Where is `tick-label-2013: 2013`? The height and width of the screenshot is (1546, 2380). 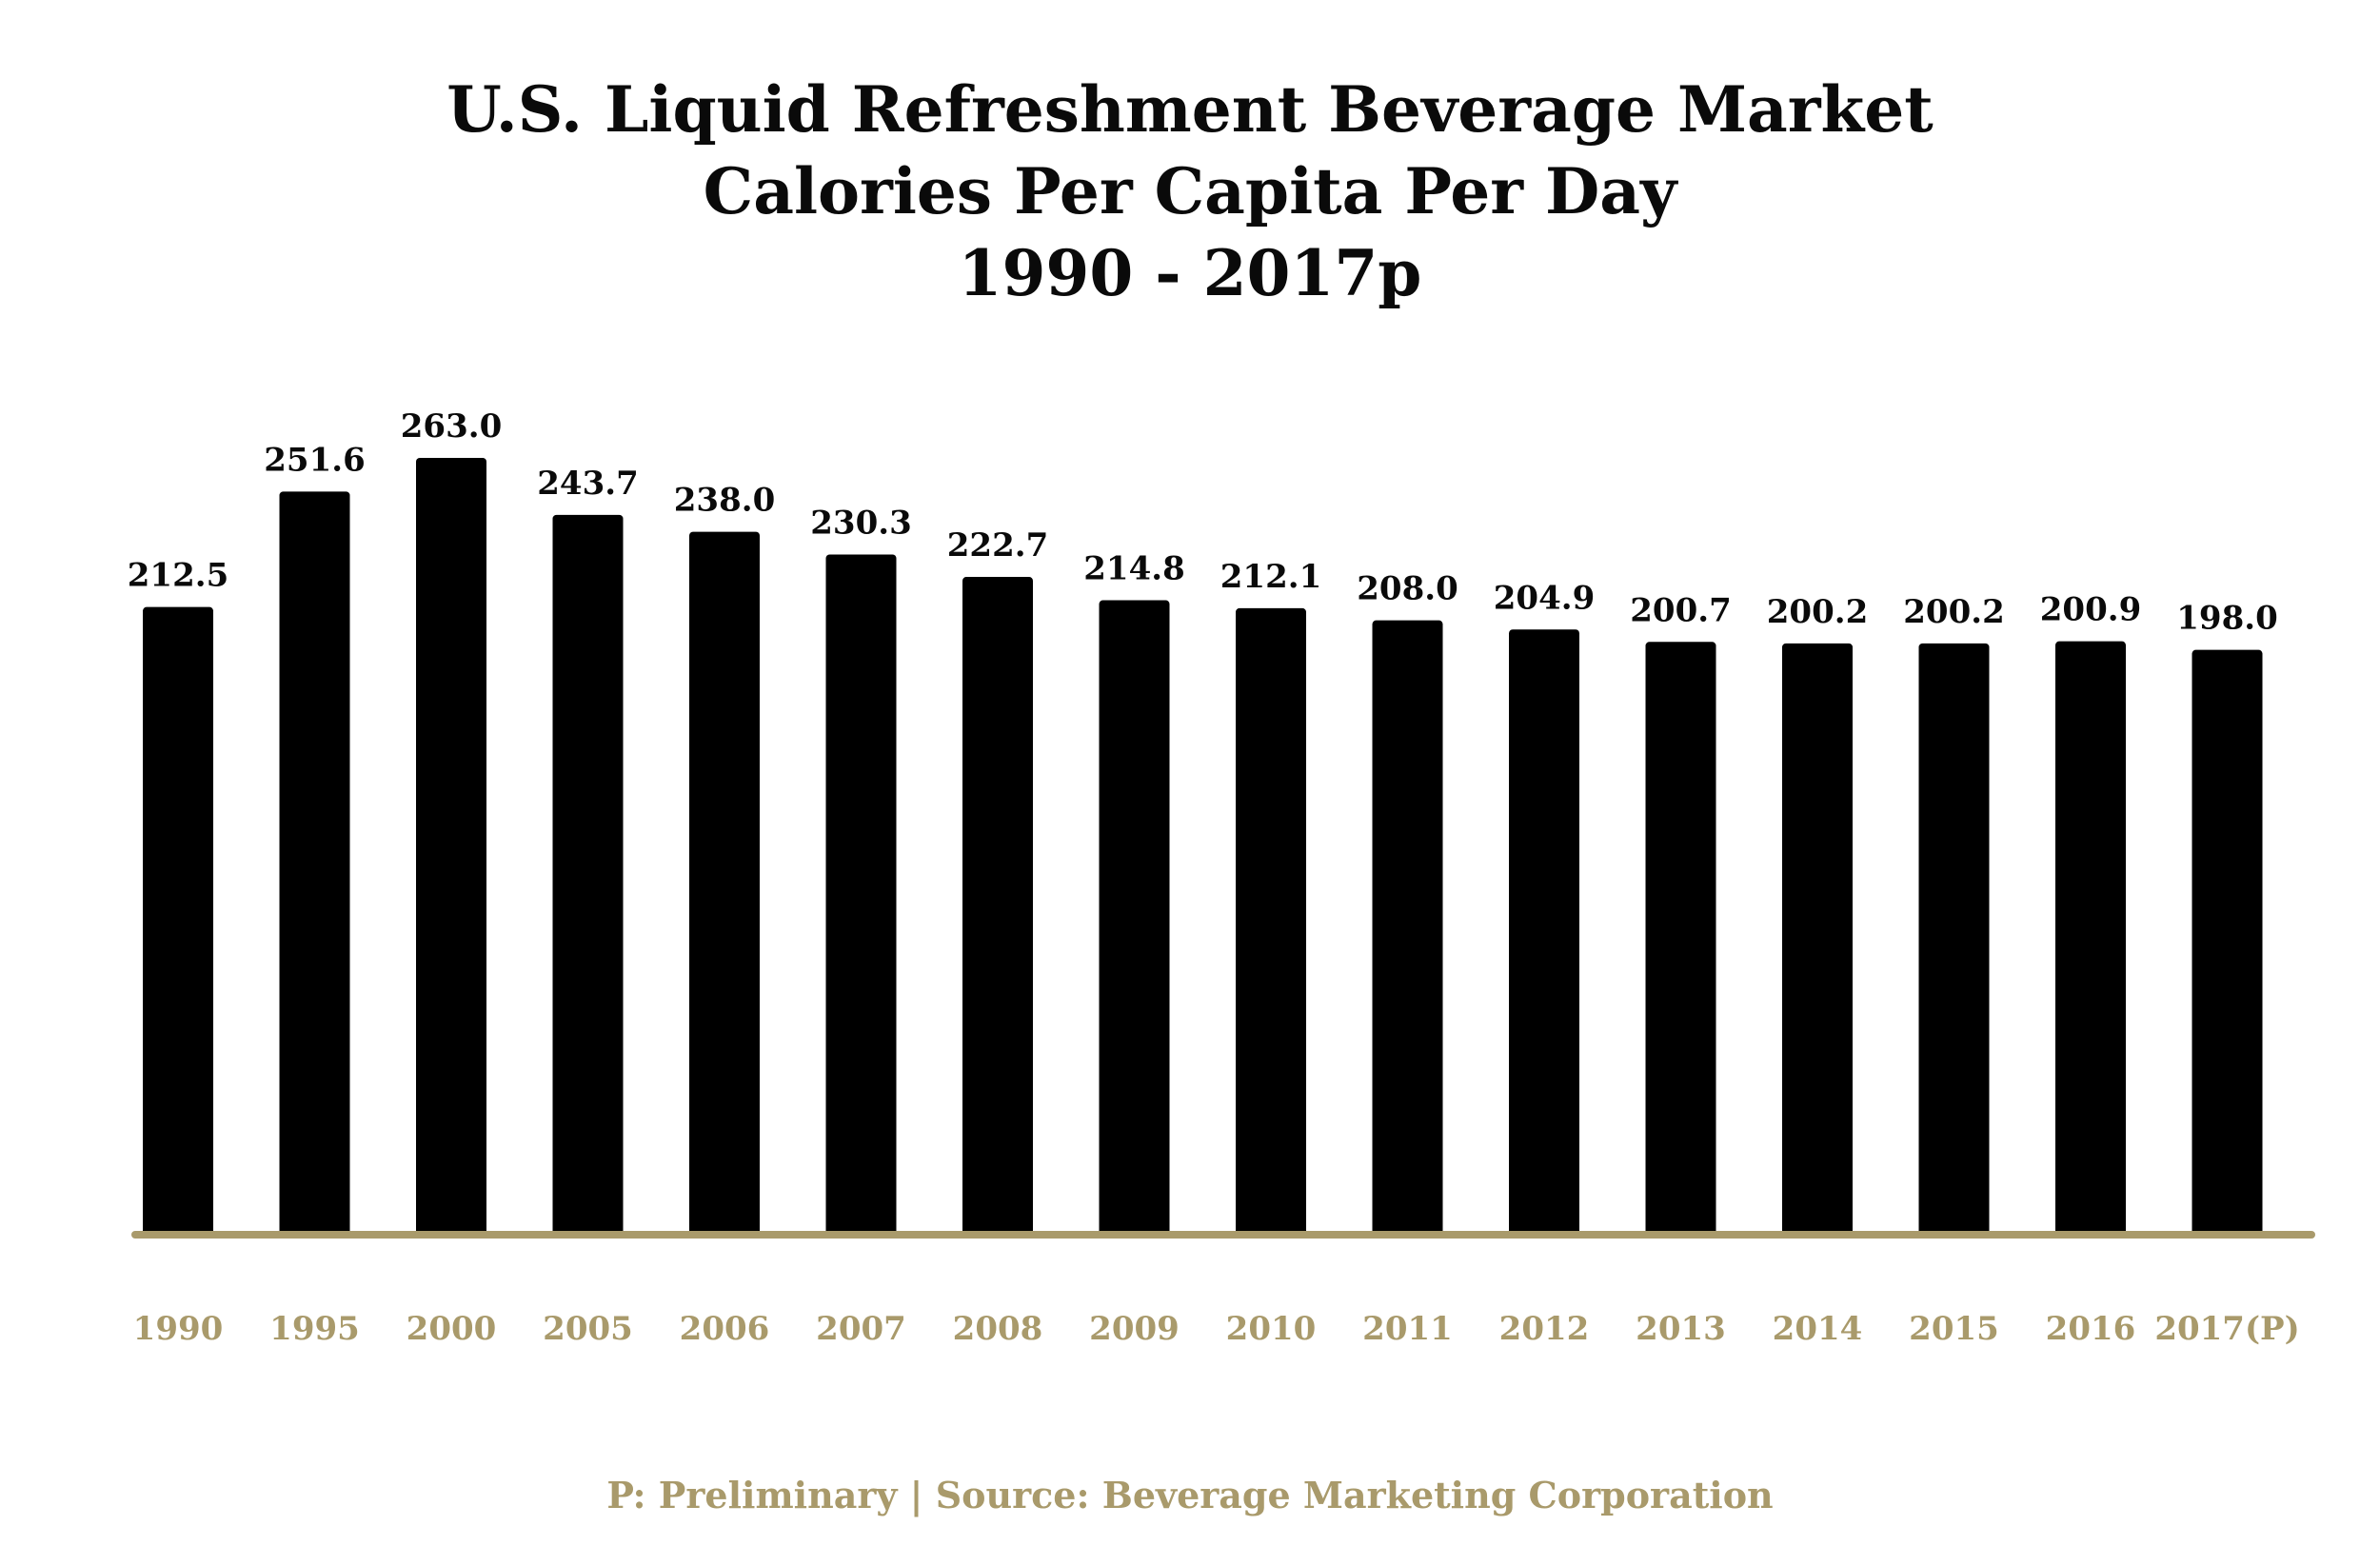
tick-label-2013: 2013 is located at coordinates (1681, 1329).